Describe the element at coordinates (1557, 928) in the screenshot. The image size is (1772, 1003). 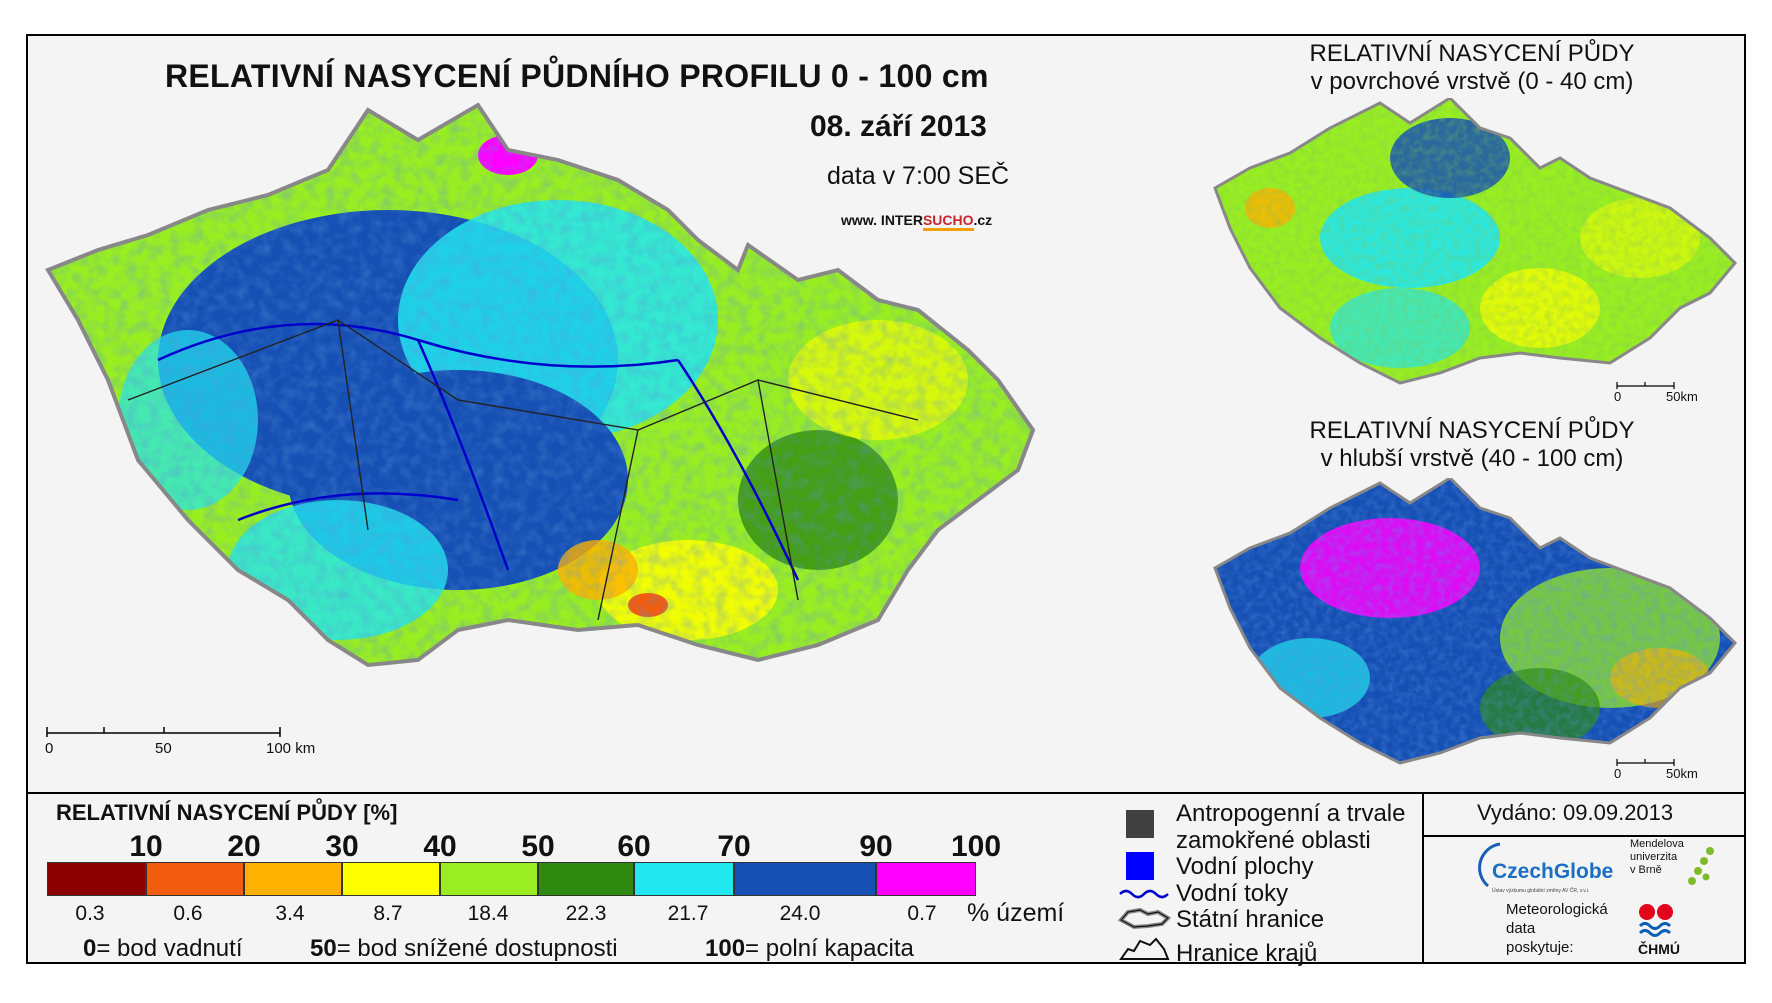
I see `provider-text: Meteorologická data poskytuje:` at that location.